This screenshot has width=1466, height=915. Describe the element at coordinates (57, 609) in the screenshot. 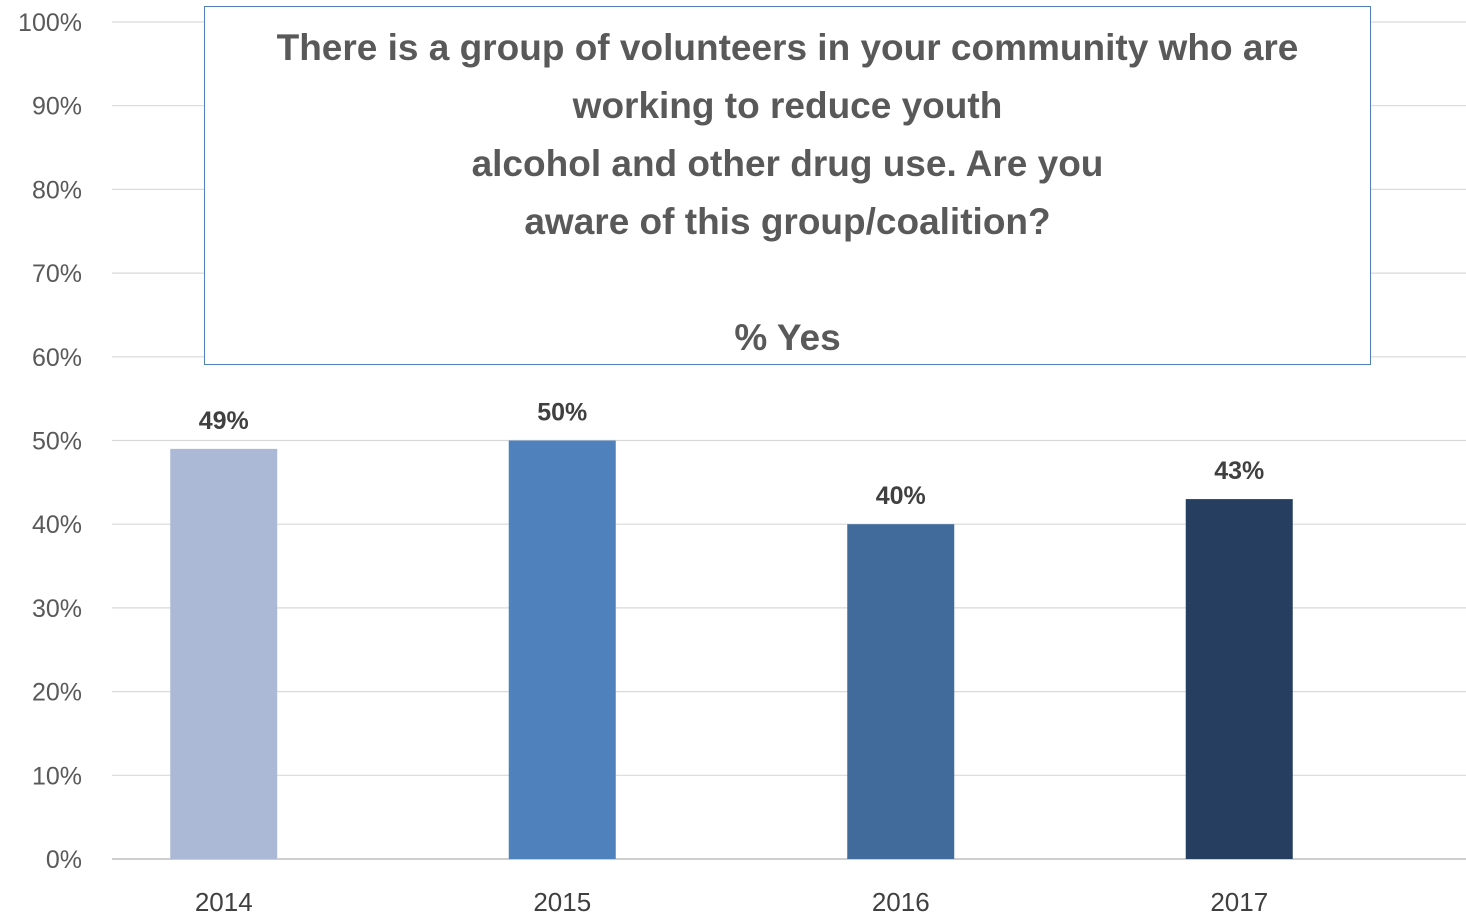

I see `y-tick-label: 30%` at that location.